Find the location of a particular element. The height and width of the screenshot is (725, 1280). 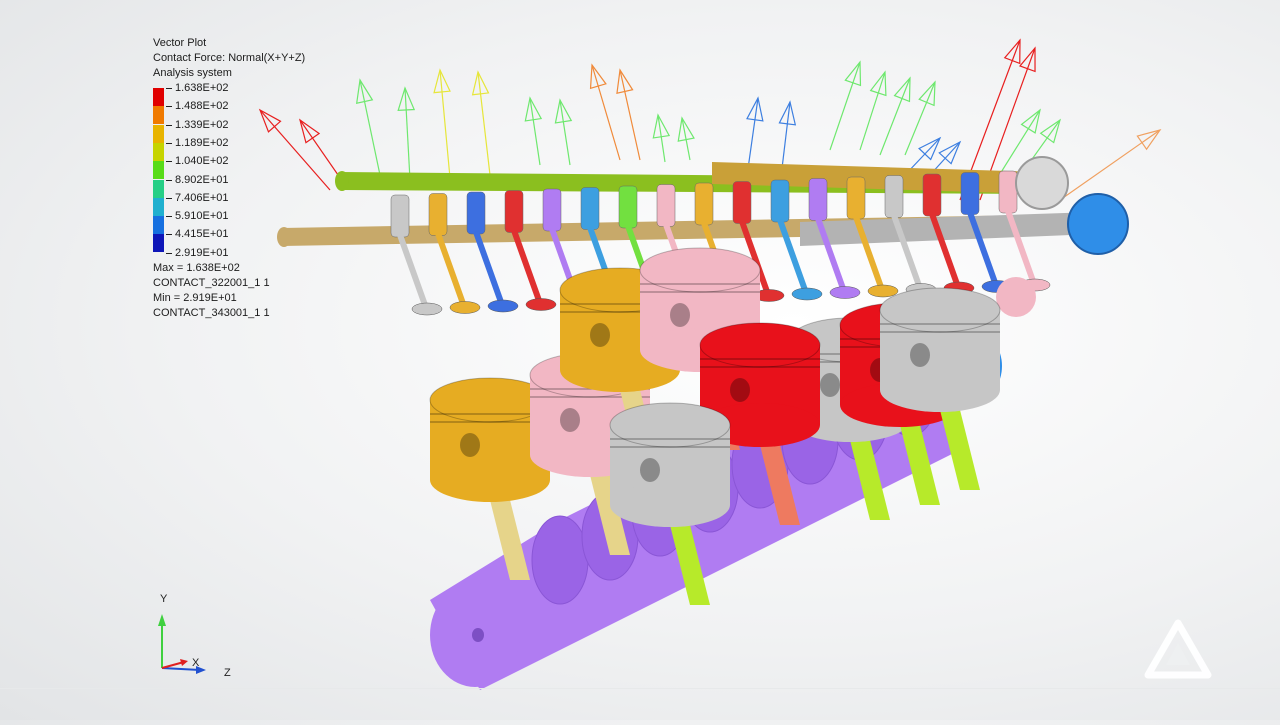

y-axis-arrowhead is located at coordinates (162, 620).